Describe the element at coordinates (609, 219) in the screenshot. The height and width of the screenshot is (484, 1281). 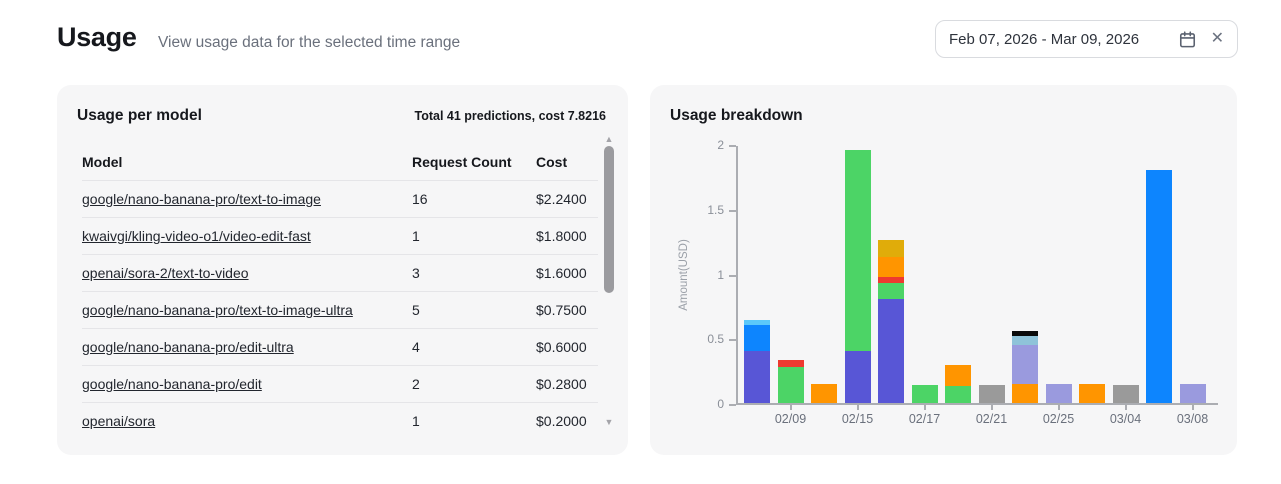
I see `scrollbar-thumb` at that location.